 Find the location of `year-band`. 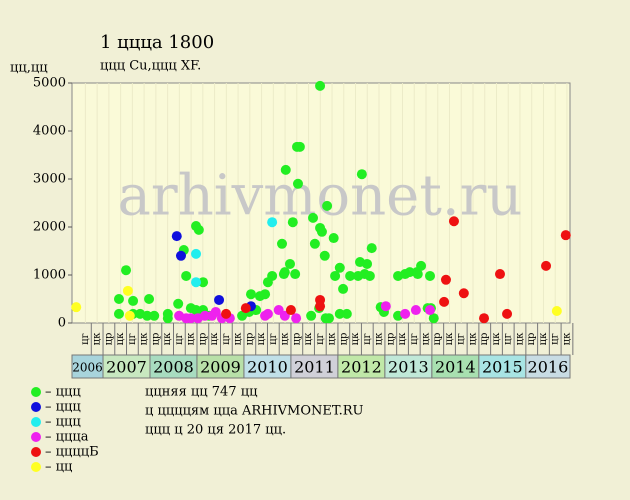

year-band is located at coordinates (548, 366).